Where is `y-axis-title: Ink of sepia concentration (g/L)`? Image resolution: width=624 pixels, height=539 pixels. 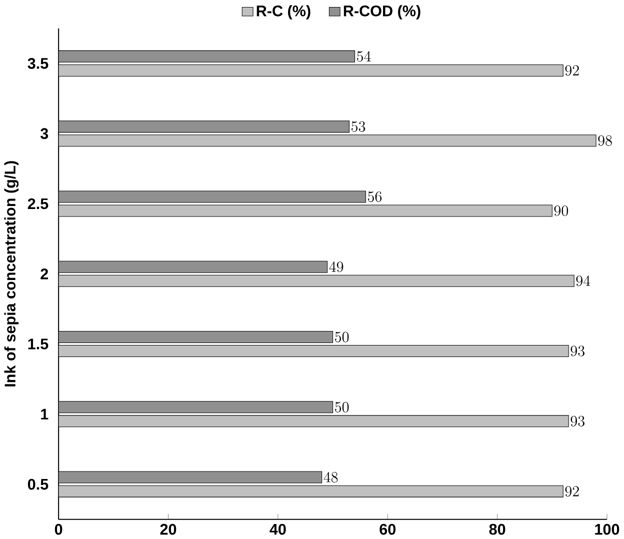
y-axis-title: Ink of sepia concentration (g/L) is located at coordinates (11, 273).